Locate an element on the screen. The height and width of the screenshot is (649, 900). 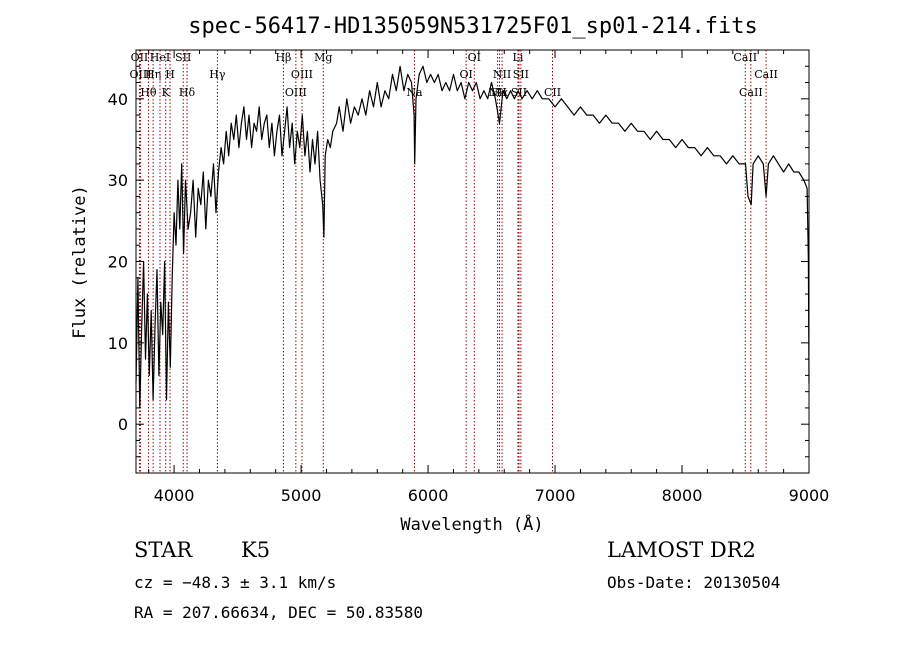
coordinates-text: RA = 207.66634, DEC = 50.83580 is located at coordinates (278, 612).